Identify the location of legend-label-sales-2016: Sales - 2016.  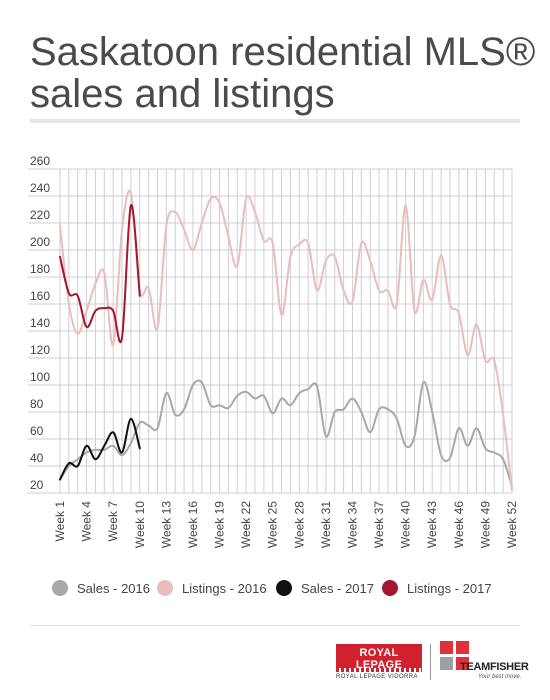
(113, 588).